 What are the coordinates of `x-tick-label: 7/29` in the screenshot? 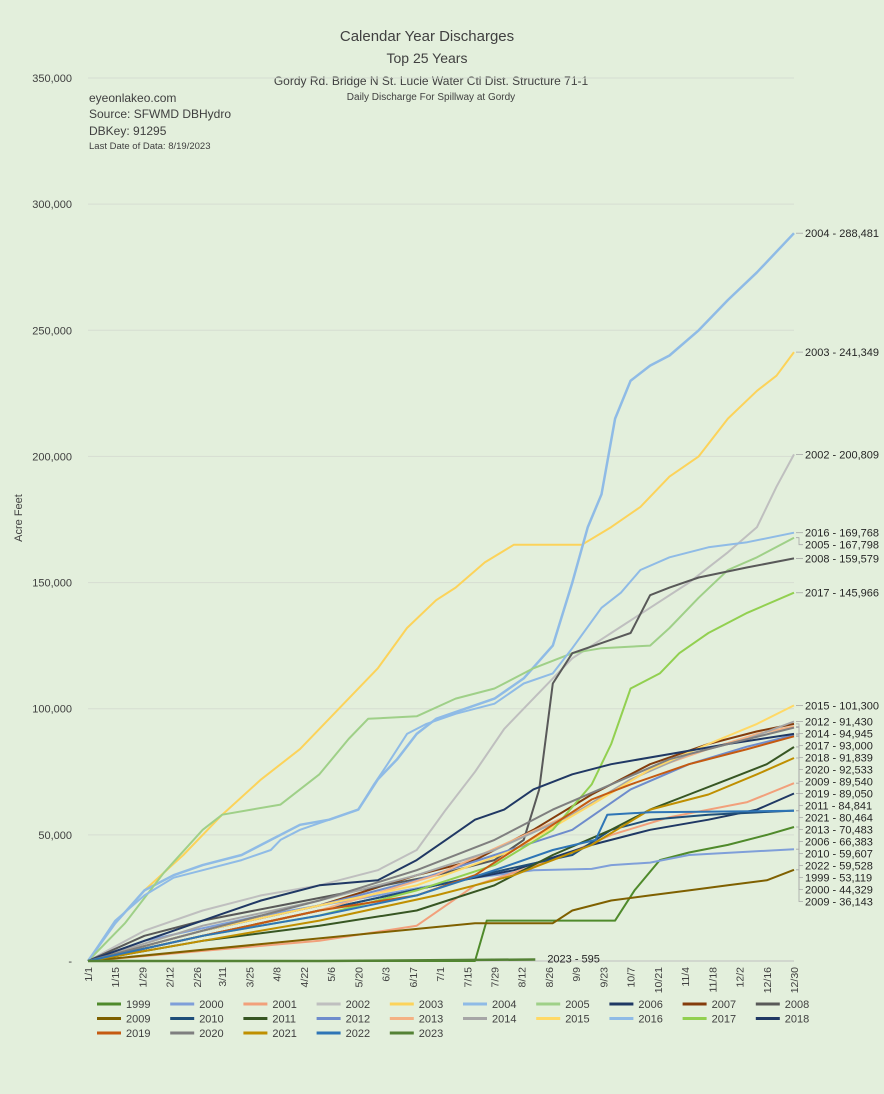 It's located at (495, 977).